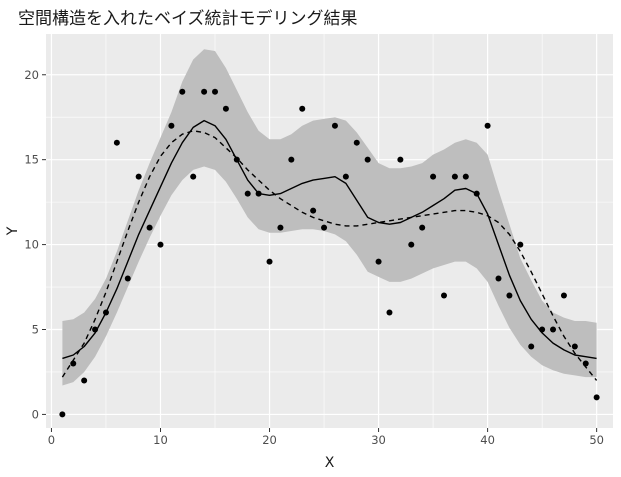  What do you see at coordinates (160, 440) in the screenshot?
I see `x-tick-label: 10` at bounding box center [160, 440].